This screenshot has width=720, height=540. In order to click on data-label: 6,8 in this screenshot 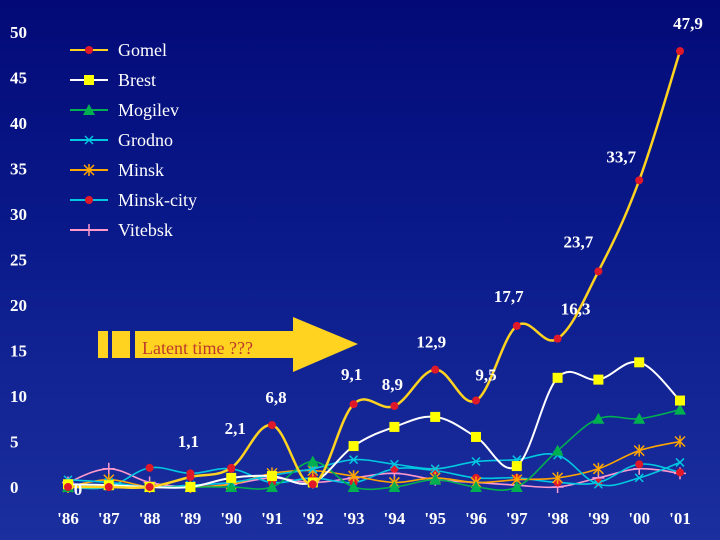, I will do `click(275, 397)`.